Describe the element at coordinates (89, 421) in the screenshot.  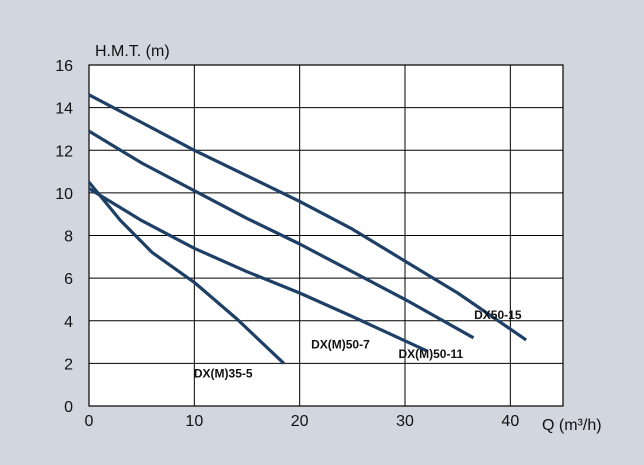
I see `x-tick-label: 0` at that location.